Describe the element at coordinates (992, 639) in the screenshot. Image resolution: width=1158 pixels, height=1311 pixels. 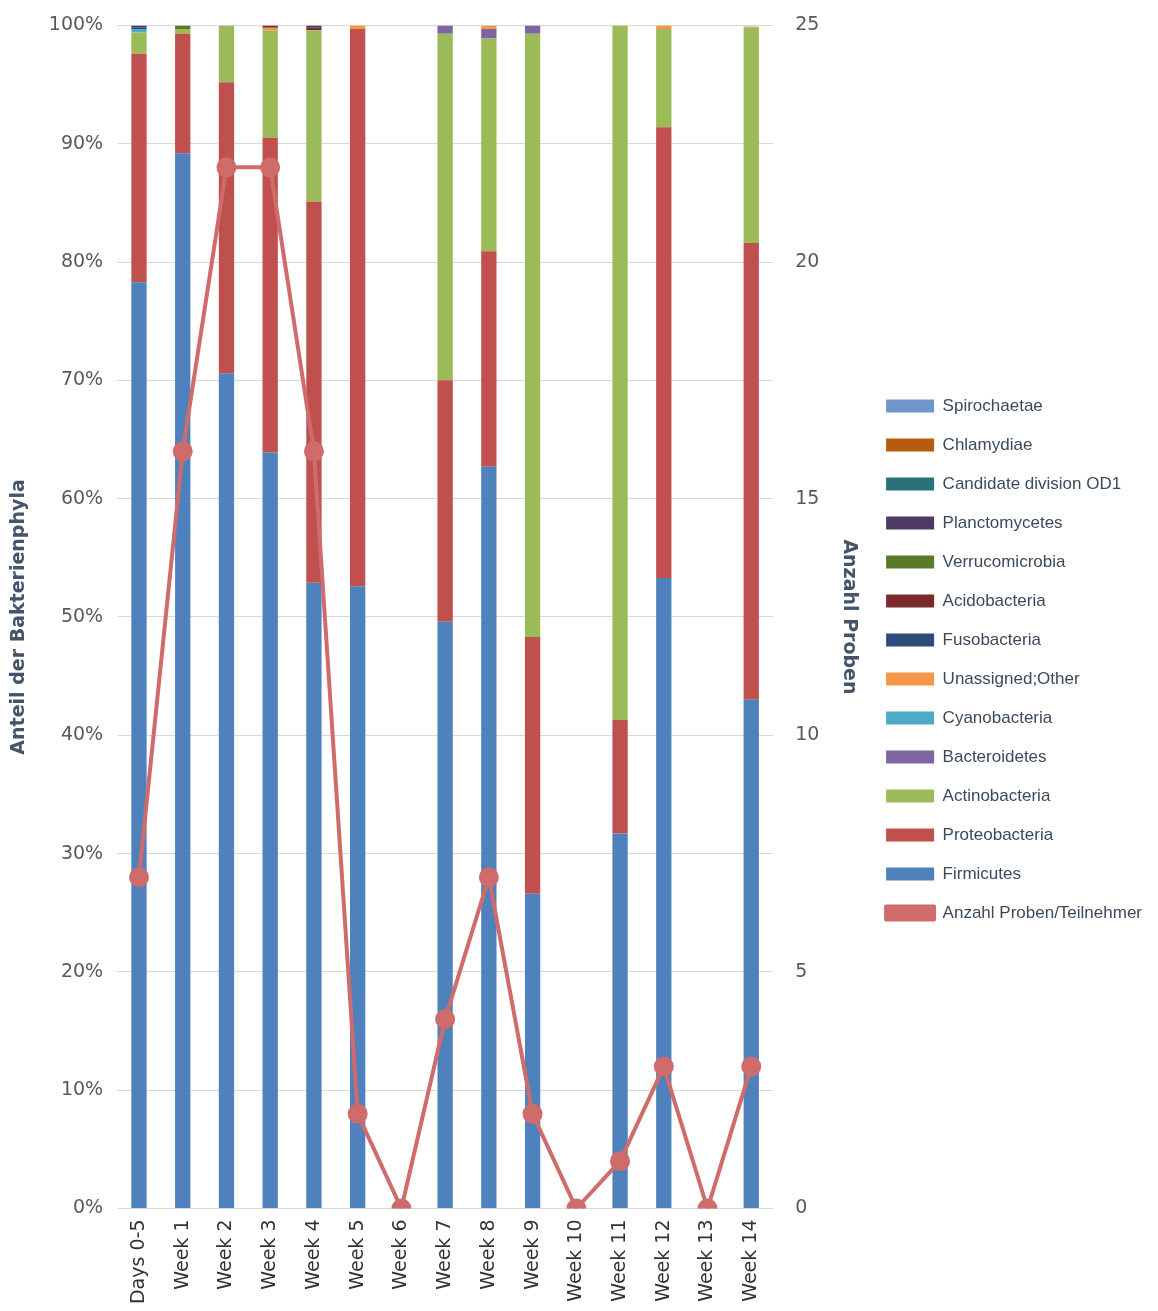
I see `legend-label: Fusobacteria` at that location.